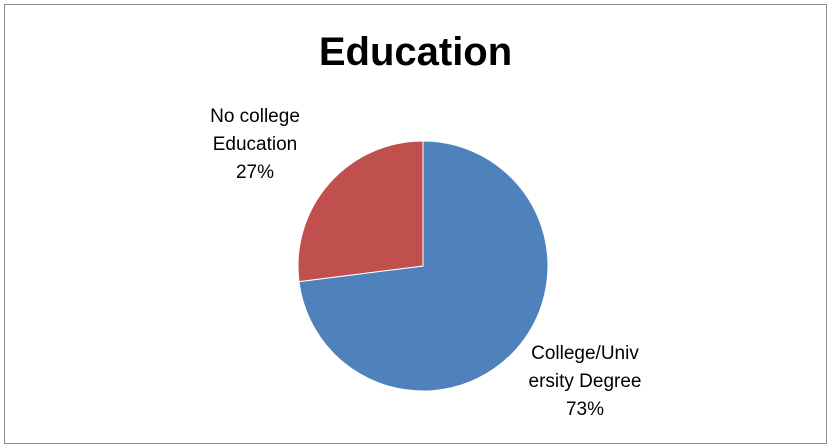 The image size is (831, 444). I want to click on slice-label-line: Education, so click(255, 144).